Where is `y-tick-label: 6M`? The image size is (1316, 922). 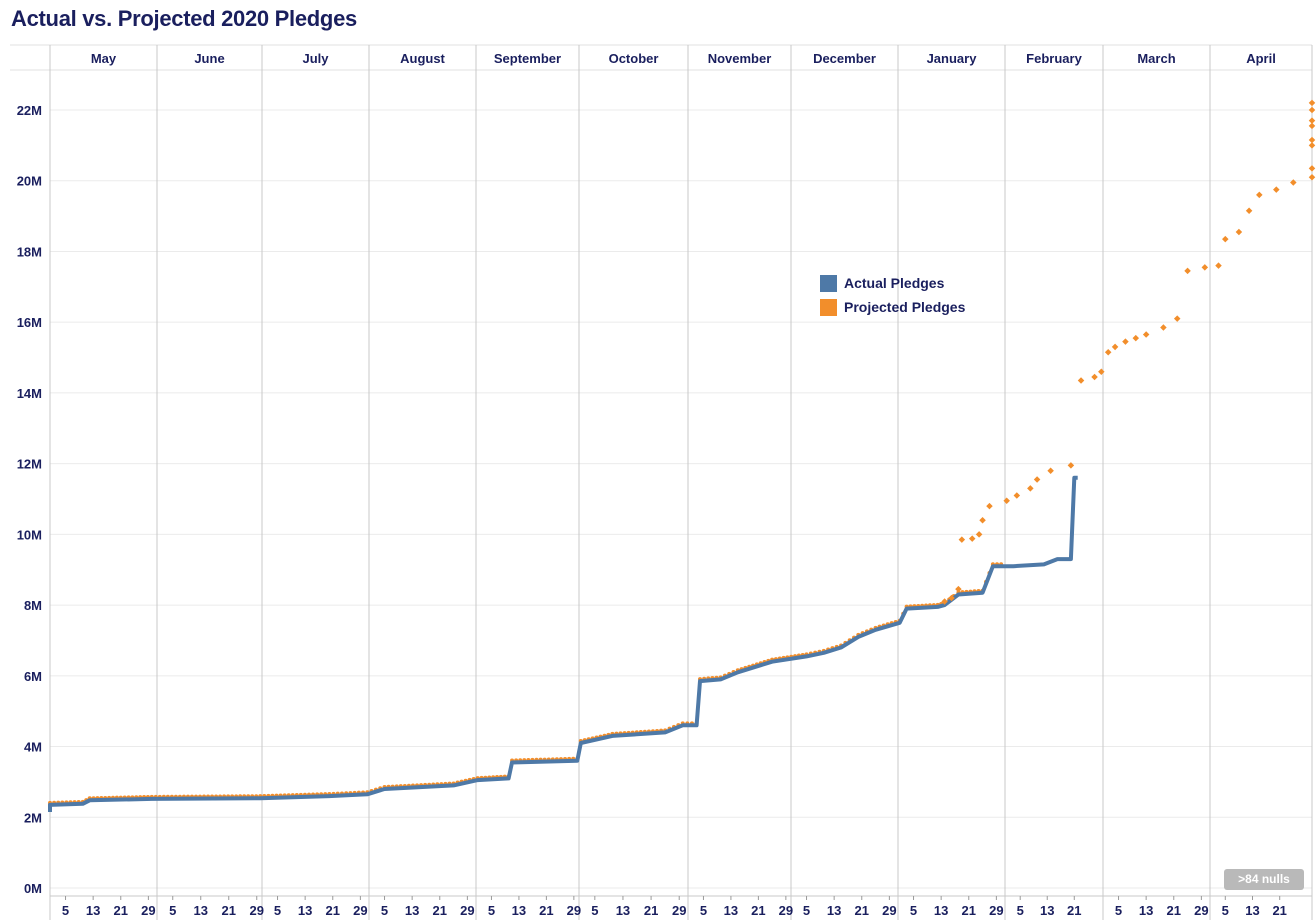 y-tick-label: 6M is located at coordinates (33, 676).